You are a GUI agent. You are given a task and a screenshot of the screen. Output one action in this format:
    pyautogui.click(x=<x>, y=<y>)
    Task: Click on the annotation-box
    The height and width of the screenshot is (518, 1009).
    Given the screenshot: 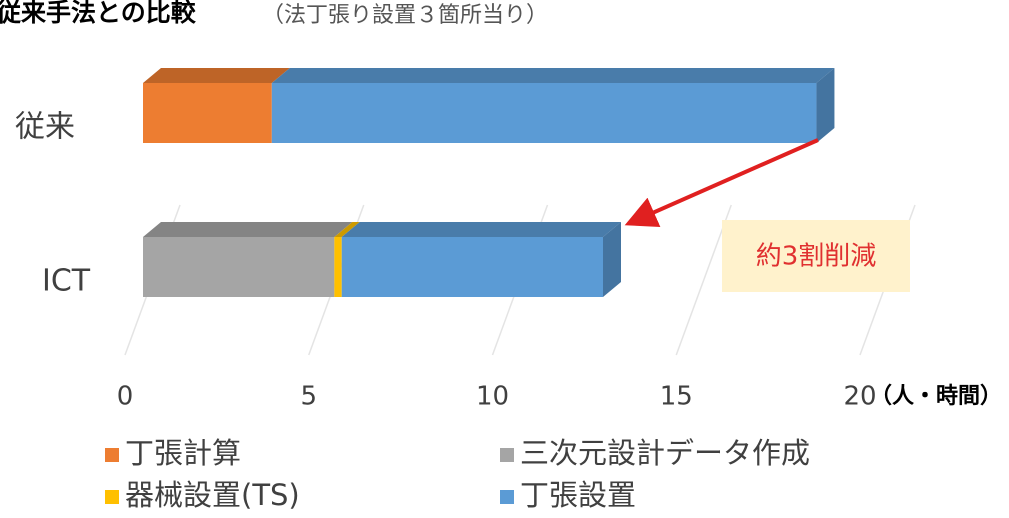 What is the action you would take?
    pyautogui.click(x=816, y=256)
    